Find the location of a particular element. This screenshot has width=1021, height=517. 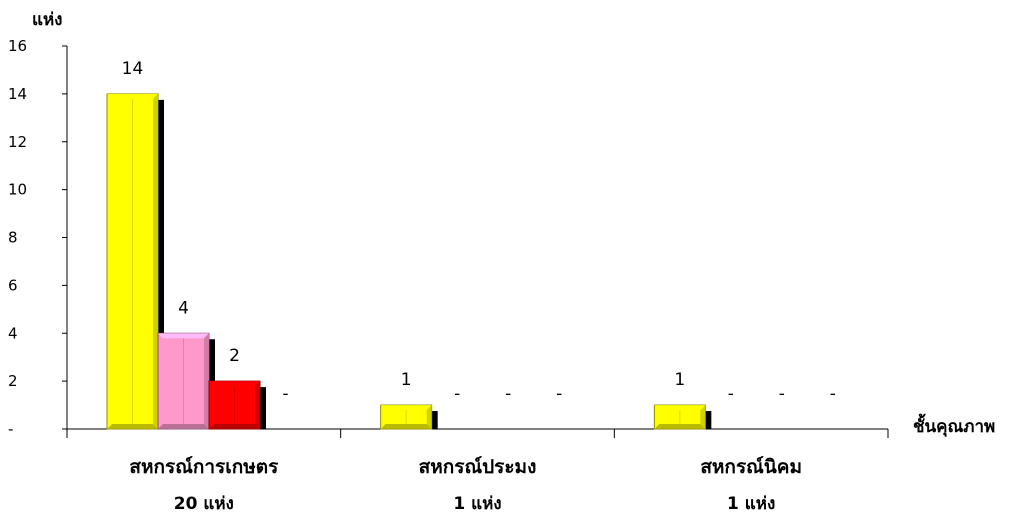

x-category-label: สหกรณ์การเกษตร is located at coordinates (204, 467).